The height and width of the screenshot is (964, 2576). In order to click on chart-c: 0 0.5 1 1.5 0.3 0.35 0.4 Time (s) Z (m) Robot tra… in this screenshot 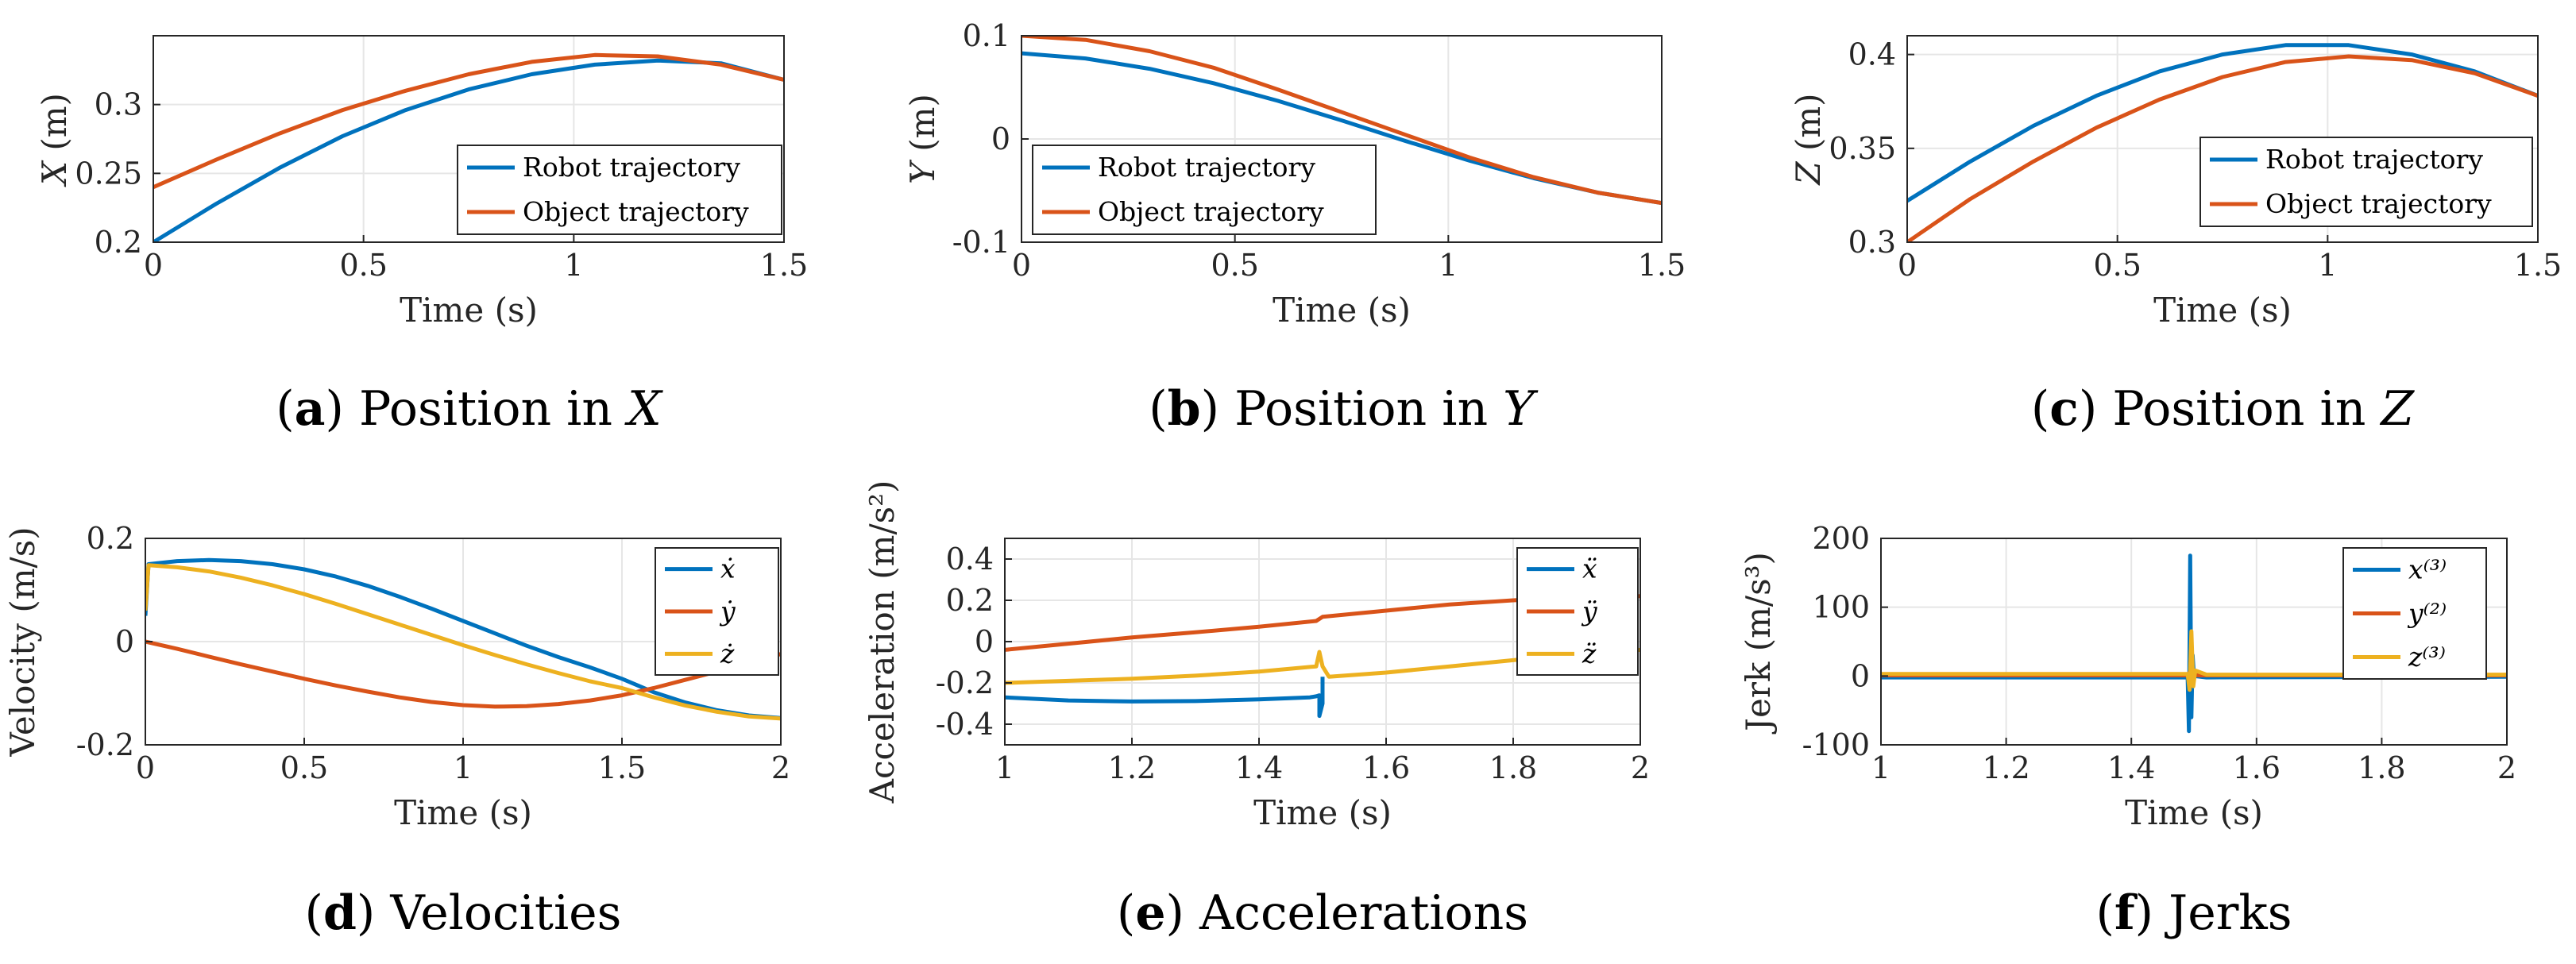, I will do `click(2175, 236)`.